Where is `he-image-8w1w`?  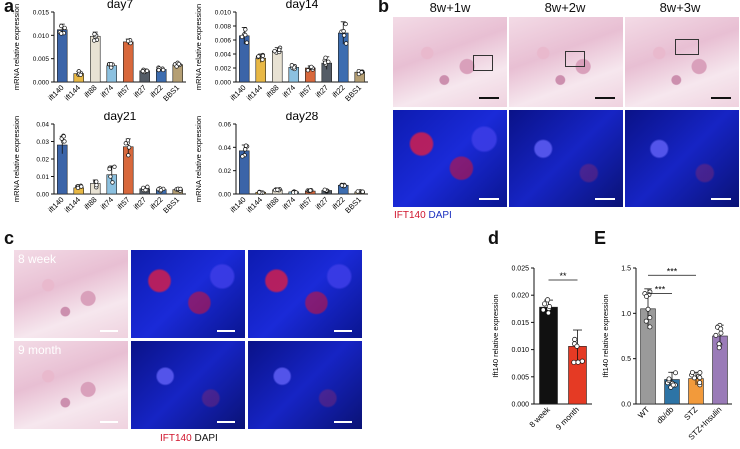
he-image-8w1w is located at coordinates (450, 62).